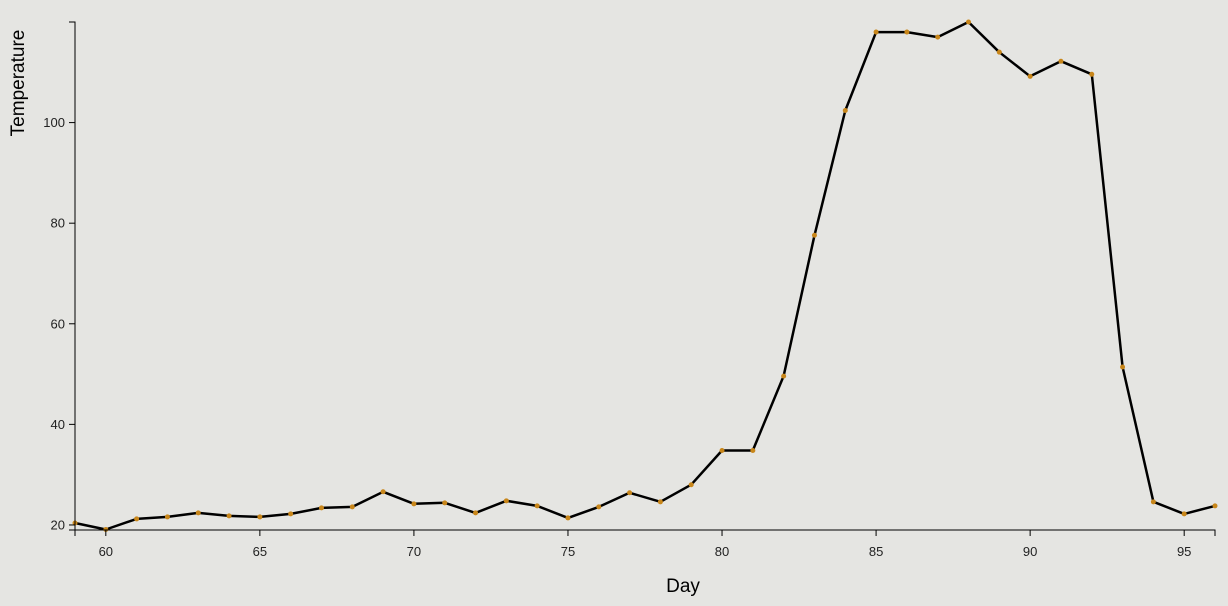 Image resolution: width=1228 pixels, height=606 pixels. What do you see at coordinates (18, 83) in the screenshot?
I see `y-axis-title: Temperature` at bounding box center [18, 83].